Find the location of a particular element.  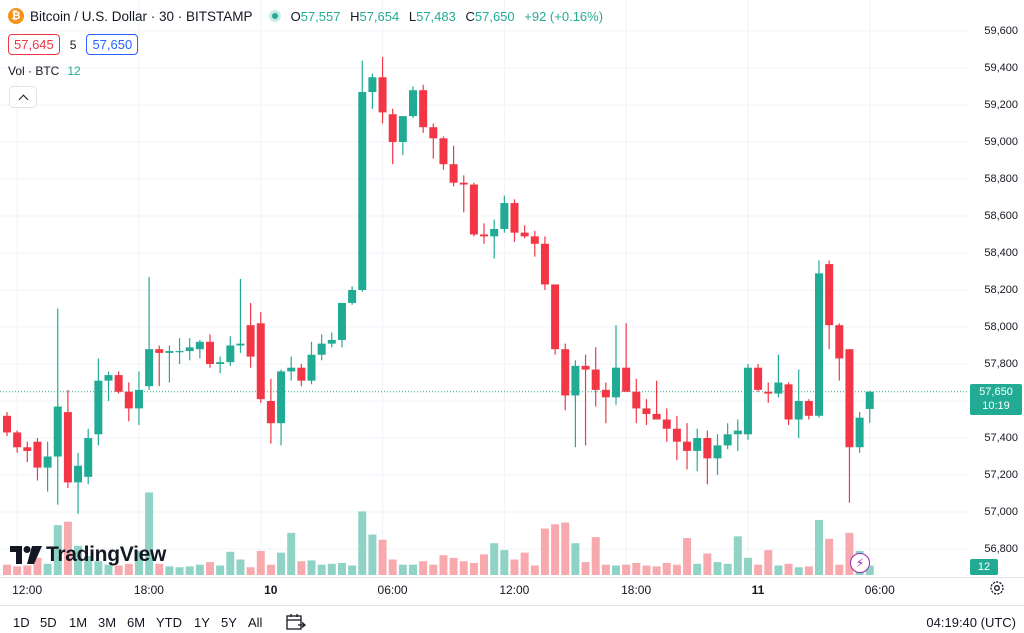

volume-tag: 12 is located at coordinates (984, 567).